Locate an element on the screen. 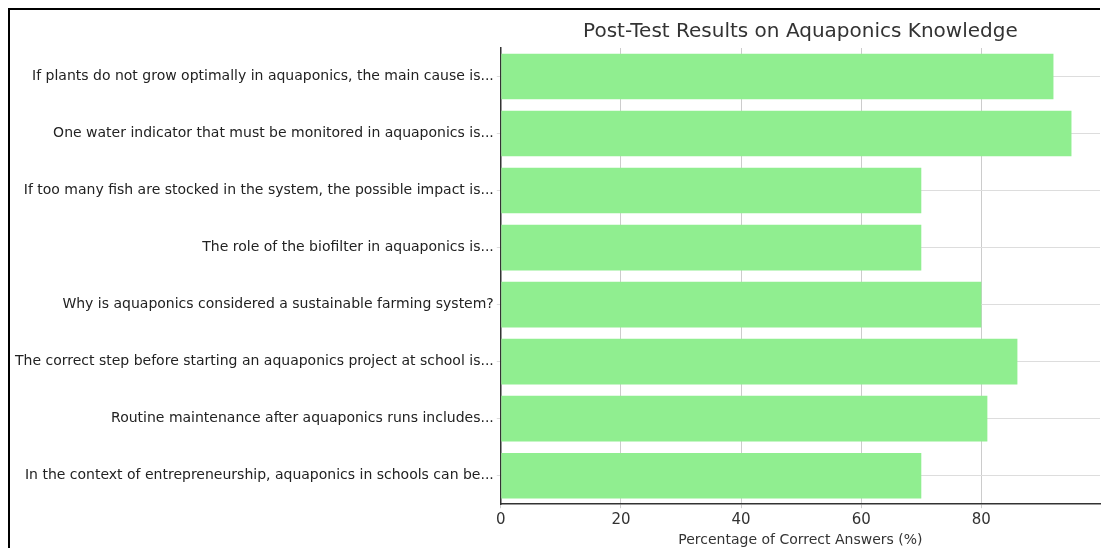 This screenshot has width=1104, height=551. x-tick-label: 60 is located at coordinates (861, 519).